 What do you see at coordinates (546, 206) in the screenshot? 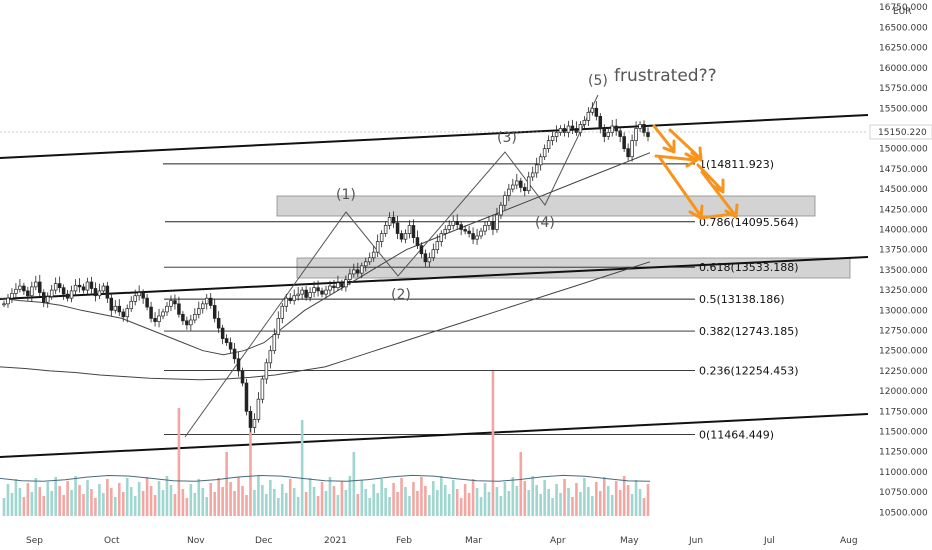
I see `resistance-zone` at bounding box center [546, 206].